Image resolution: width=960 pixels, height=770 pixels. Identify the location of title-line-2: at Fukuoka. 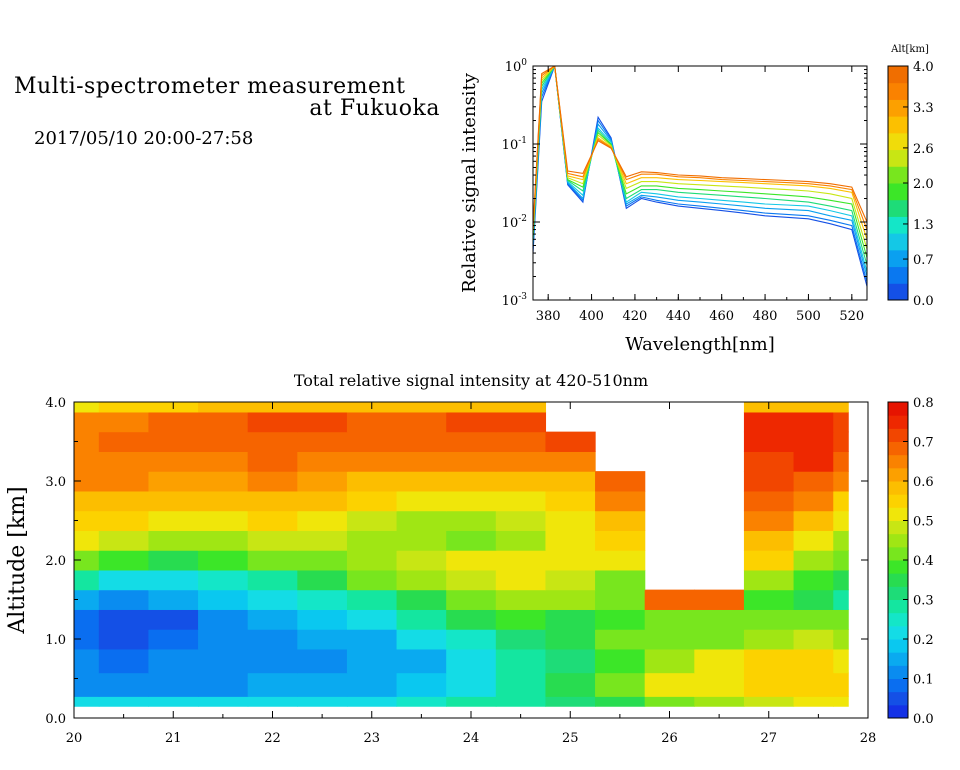
(374, 108).